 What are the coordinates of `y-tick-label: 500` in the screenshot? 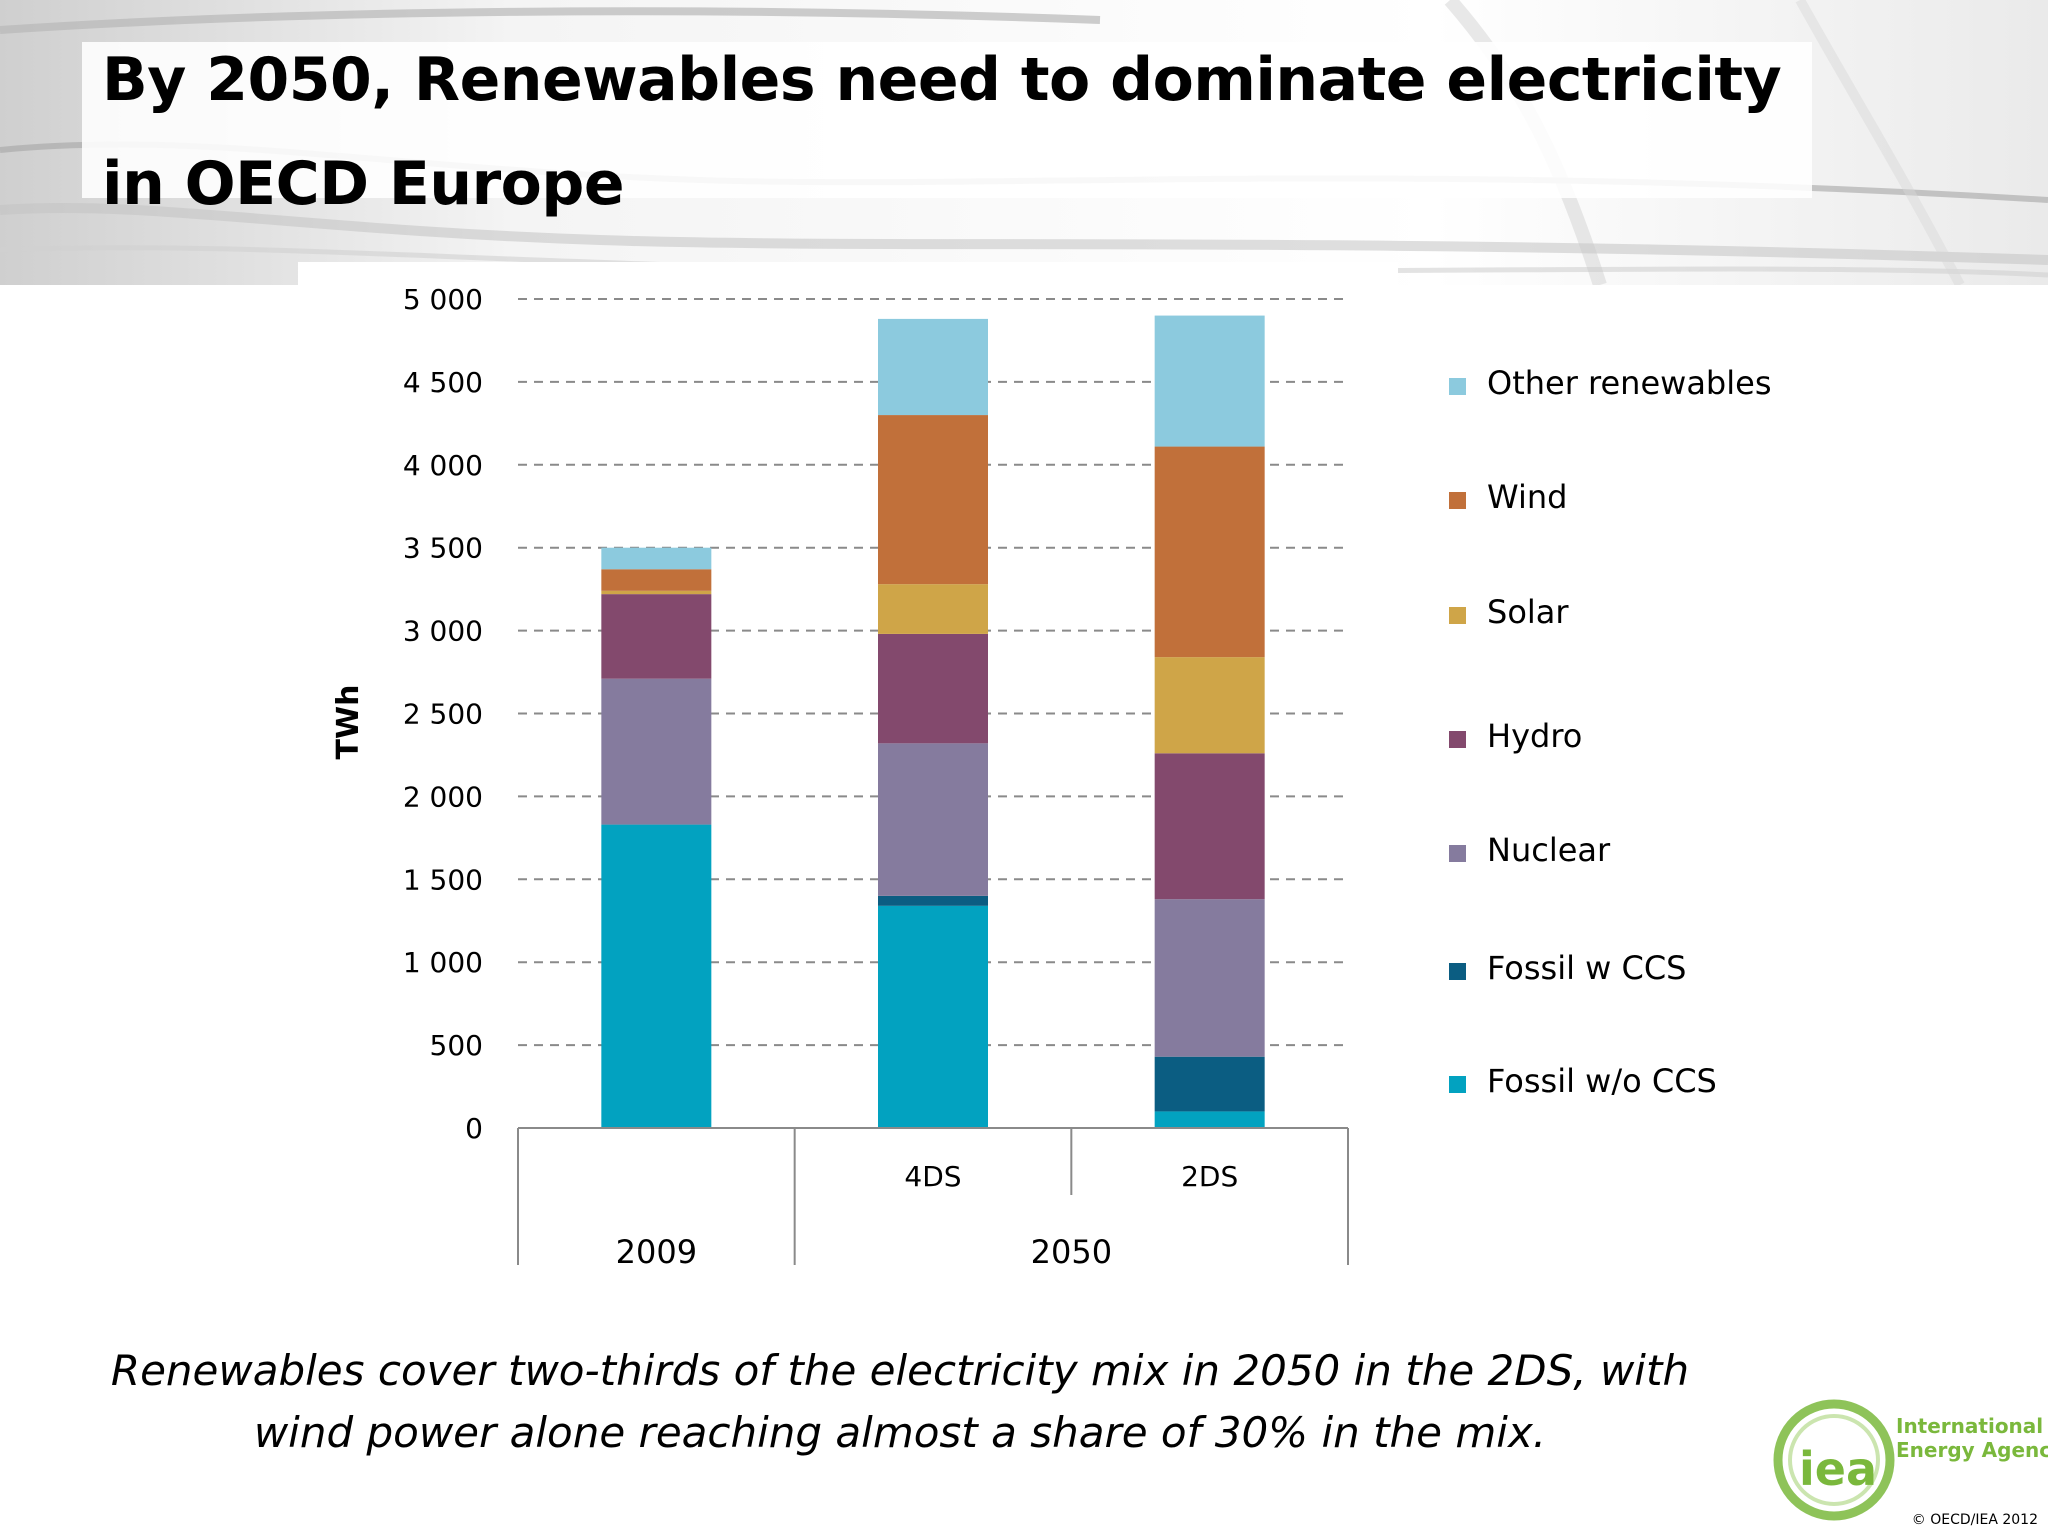 It's located at (456, 1045).